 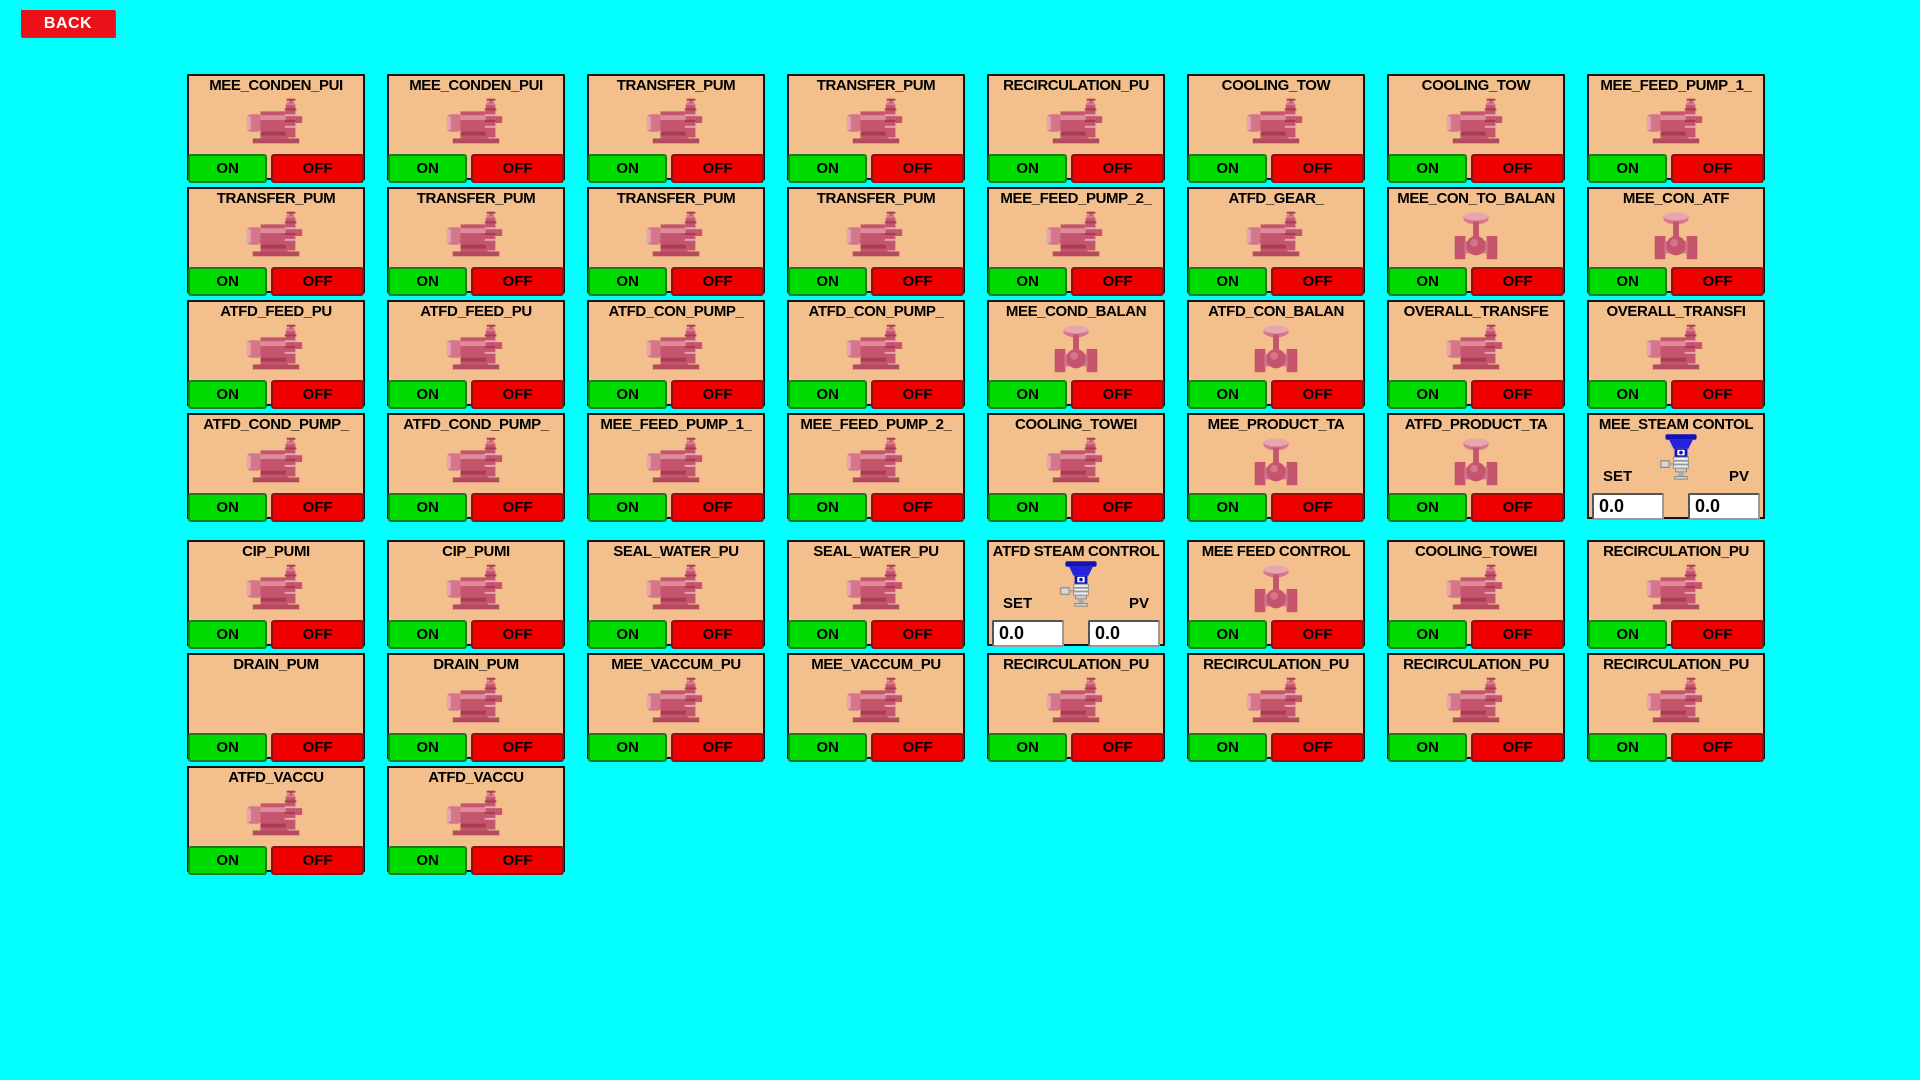 What do you see at coordinates (876, 85) in the screenshot?
I see `equipment-title: TRANSFER_PUM` at bounding box center [876, 85].